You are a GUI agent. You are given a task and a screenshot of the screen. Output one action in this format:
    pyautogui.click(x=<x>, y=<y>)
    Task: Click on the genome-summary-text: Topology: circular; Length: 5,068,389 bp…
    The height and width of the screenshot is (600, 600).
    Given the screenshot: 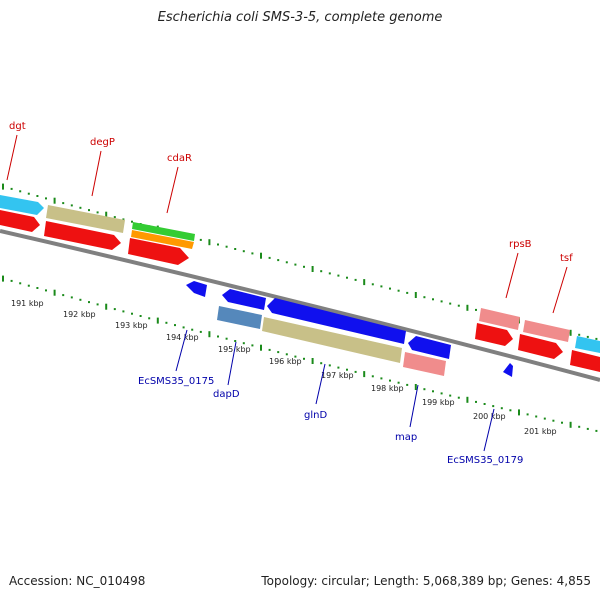 What is the action you would take?
    pyautogui.click(x=426, y=581)
    